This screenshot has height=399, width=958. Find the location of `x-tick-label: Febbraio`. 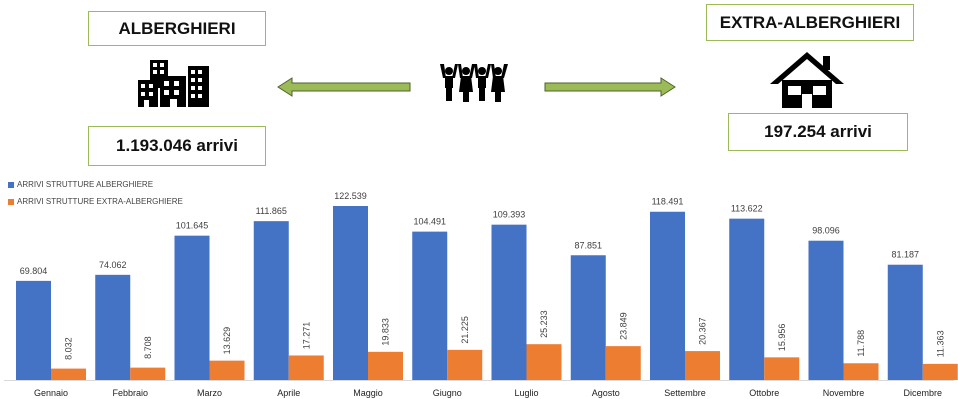

x-tick-label: Febbraio is located at coordinates (130, 393).